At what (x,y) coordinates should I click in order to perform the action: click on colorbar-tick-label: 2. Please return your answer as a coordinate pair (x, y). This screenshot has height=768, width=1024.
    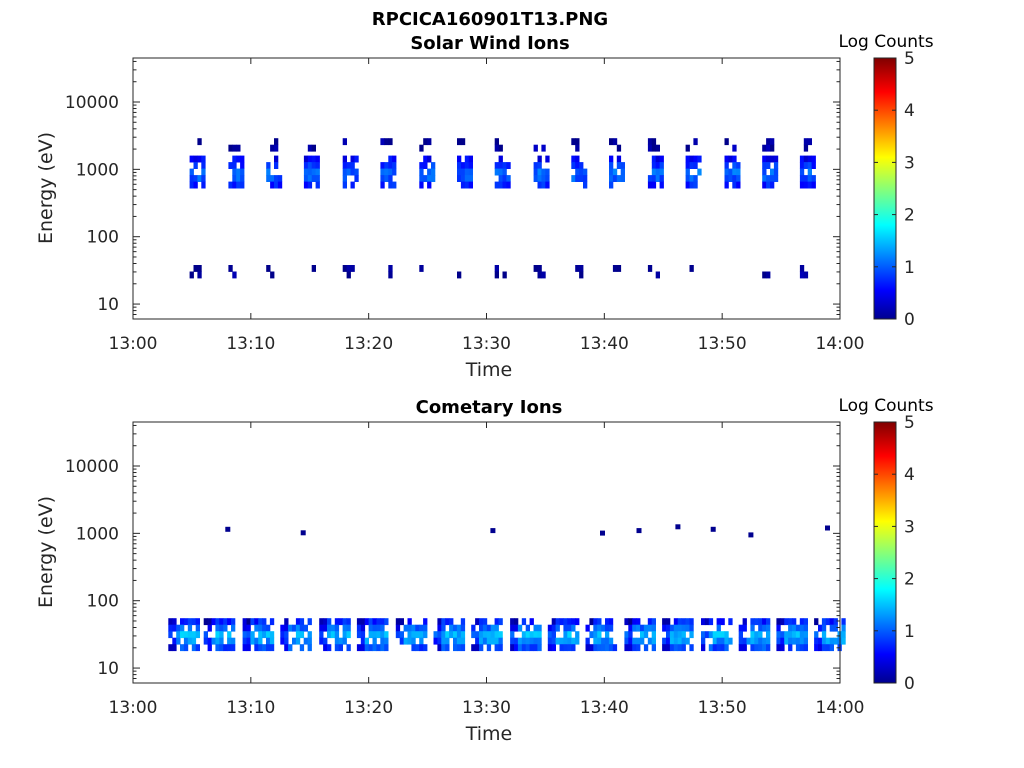
    Looking at the image, I should click on (909, 216).